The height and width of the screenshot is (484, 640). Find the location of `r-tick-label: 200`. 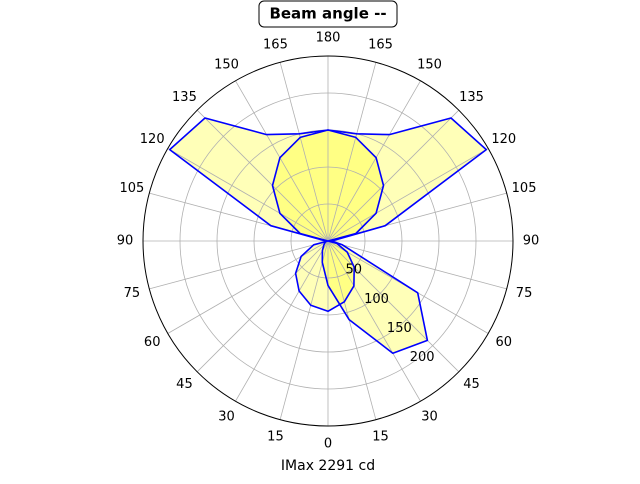

r-tick-label: 200 is located at coordinates (422, 357).